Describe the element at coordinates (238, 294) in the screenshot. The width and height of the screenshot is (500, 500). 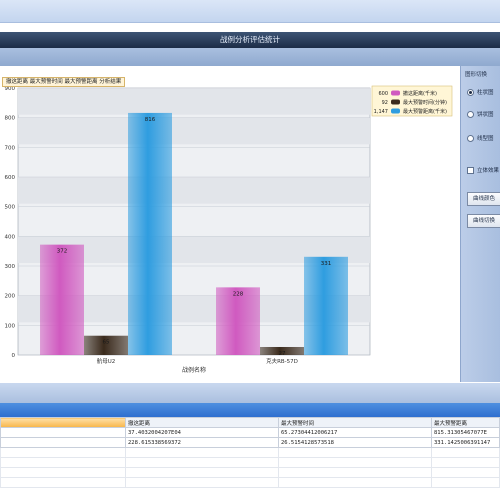
I see `data-label: 228` at that location.